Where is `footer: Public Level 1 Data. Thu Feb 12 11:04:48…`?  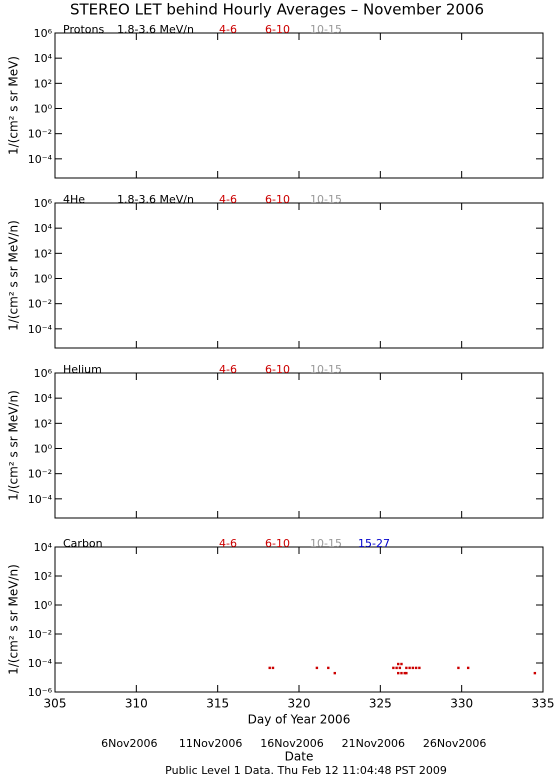 footer: Public Level 1 Data. Thu Feb 12 11:04:48… is located at coordinates (306, 770).